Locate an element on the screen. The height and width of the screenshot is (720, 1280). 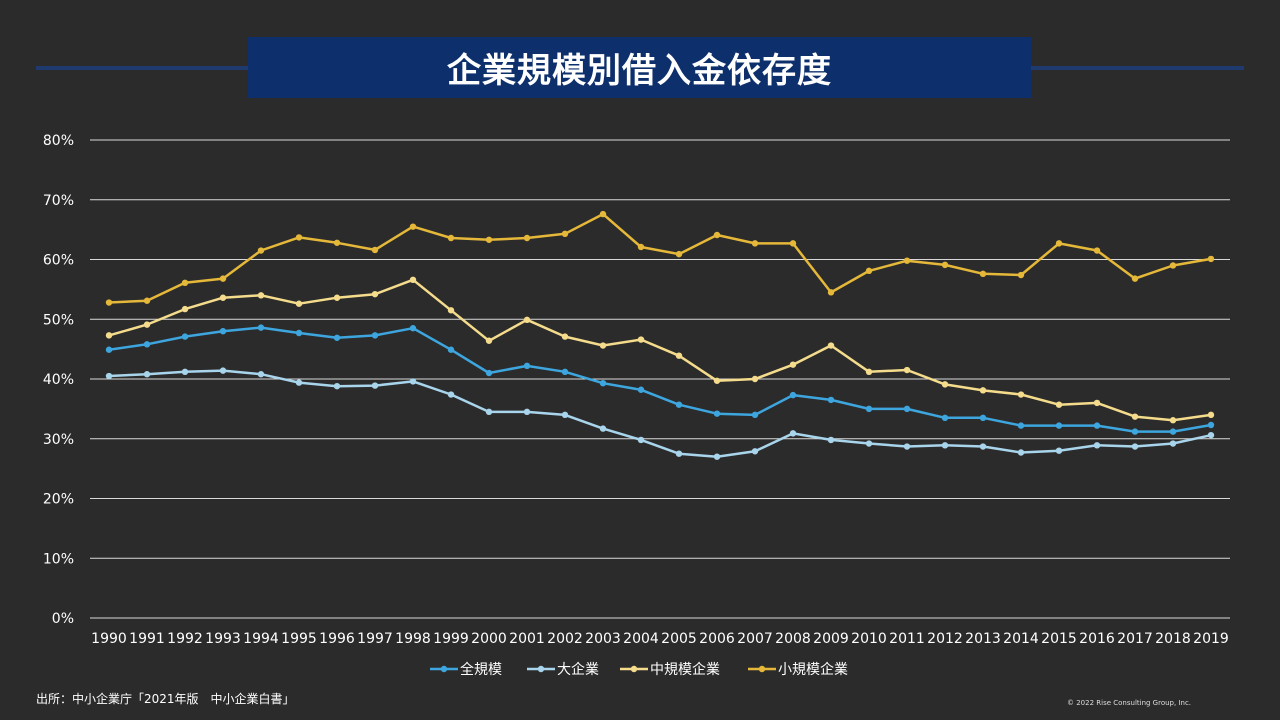
x-tick-label: 1995 is located at coordinates (299, 639).